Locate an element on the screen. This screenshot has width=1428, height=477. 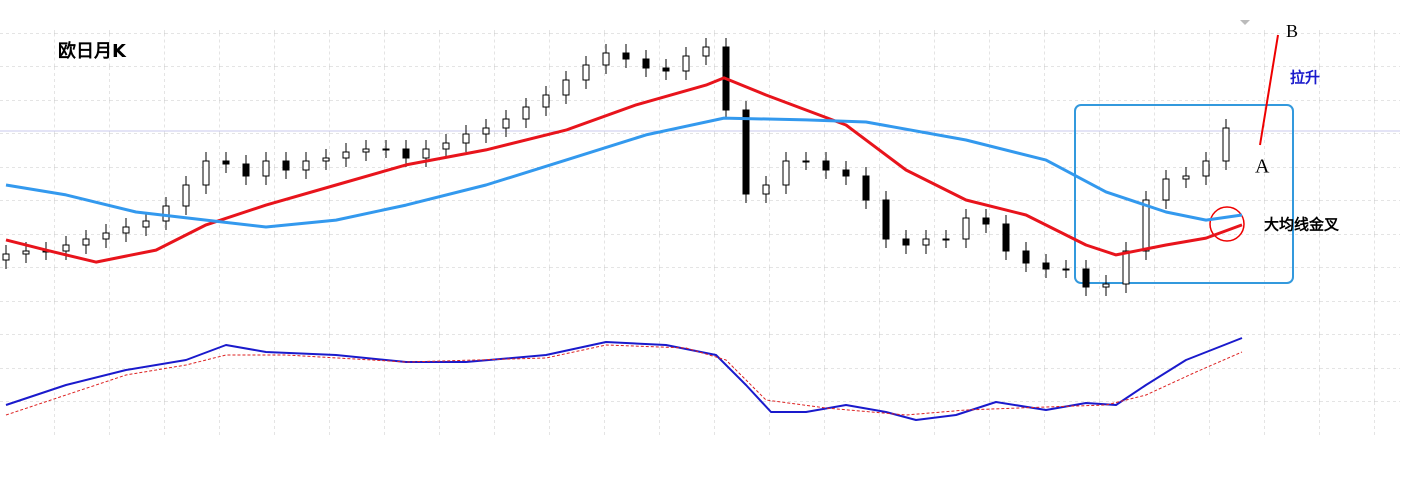
annotation-lift: 拉升 is located at coordinates (1305, 78).